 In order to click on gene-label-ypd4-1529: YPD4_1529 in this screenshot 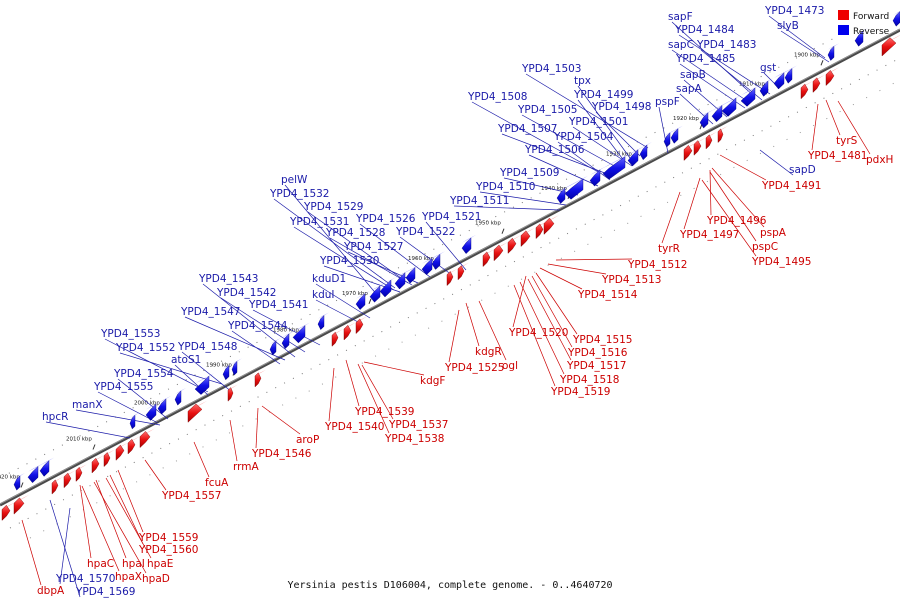, I will do `click(333, 207)`.